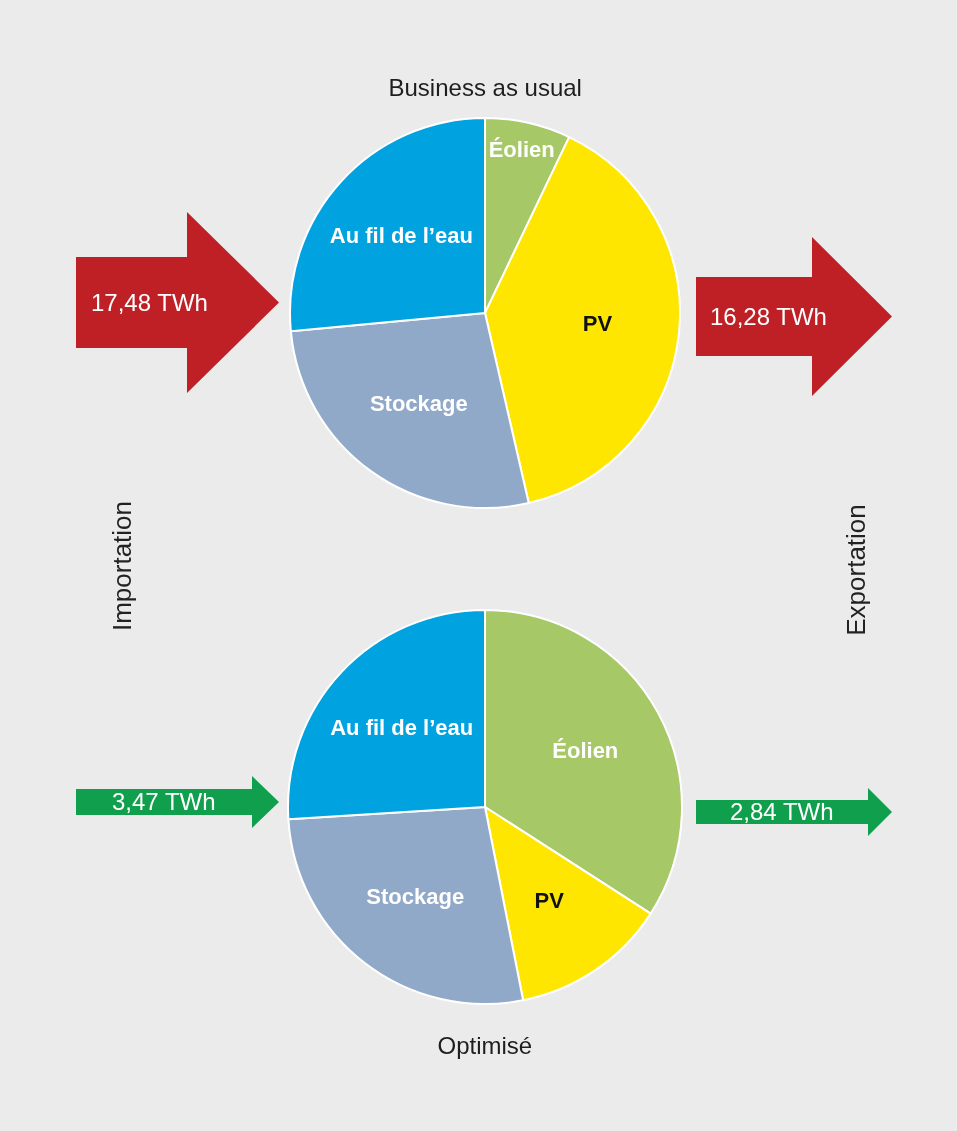 This screenshot has height=1131, width=957. I want to click on text: Optimisé, so click(485, 1046).